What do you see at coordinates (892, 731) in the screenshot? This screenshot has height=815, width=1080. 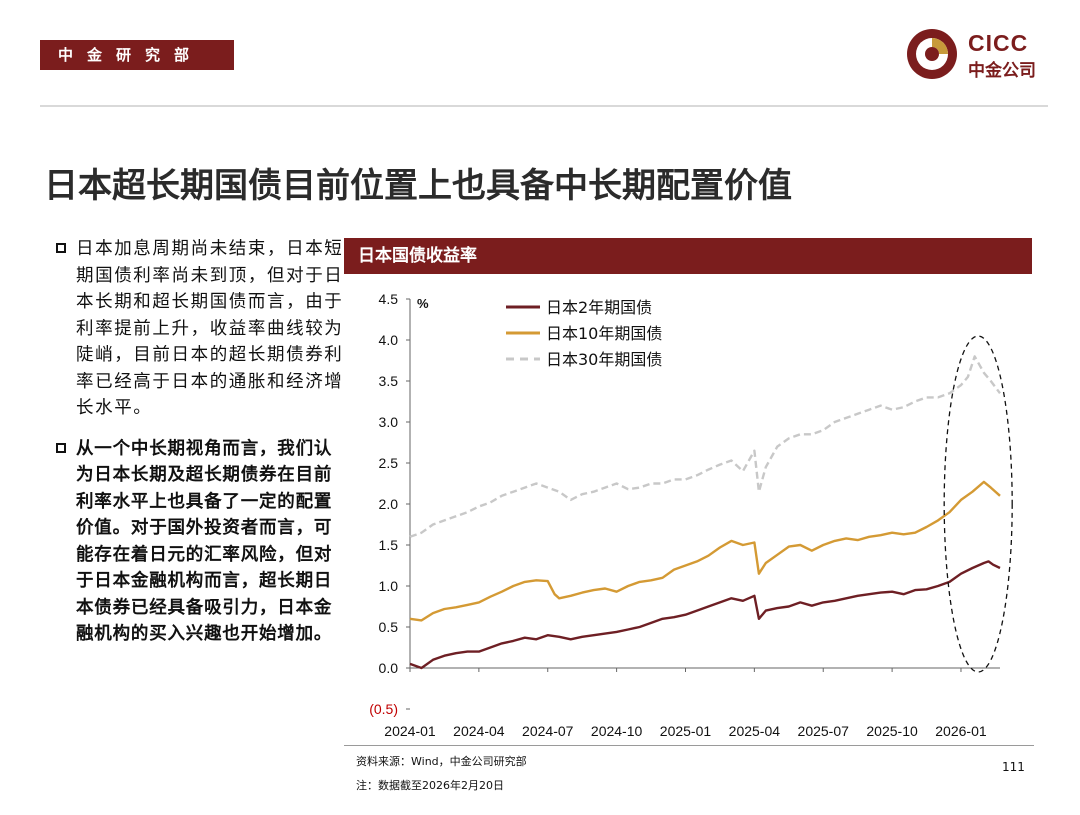 I see `x-tick-label: 2025-10` at bounding box center [892, 731].